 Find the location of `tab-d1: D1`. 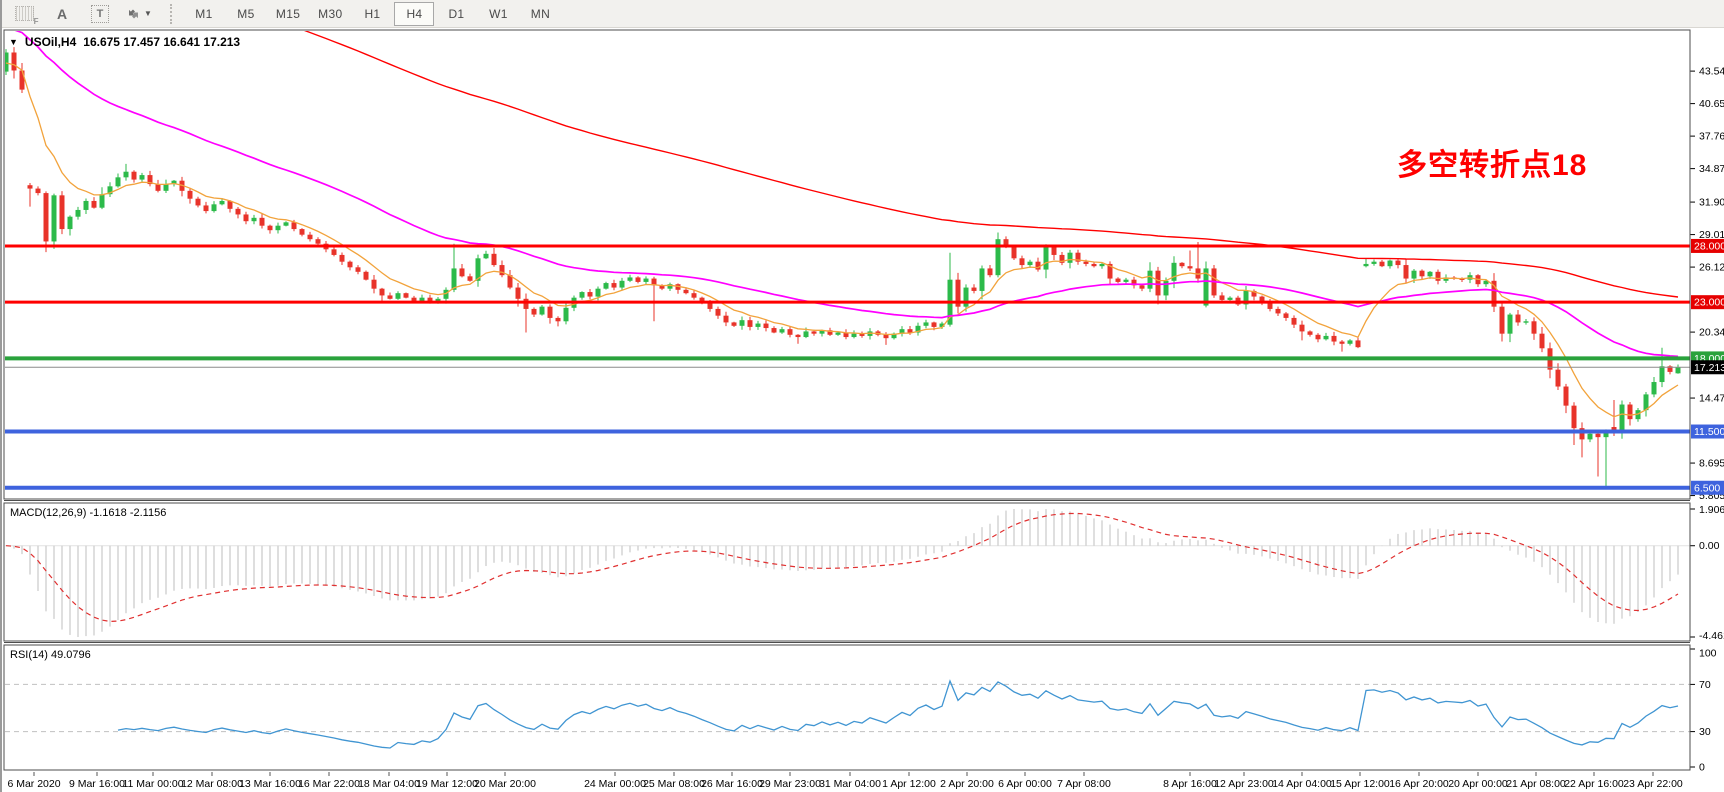

tab-d1: D1 is located at coordinates (456, 13).